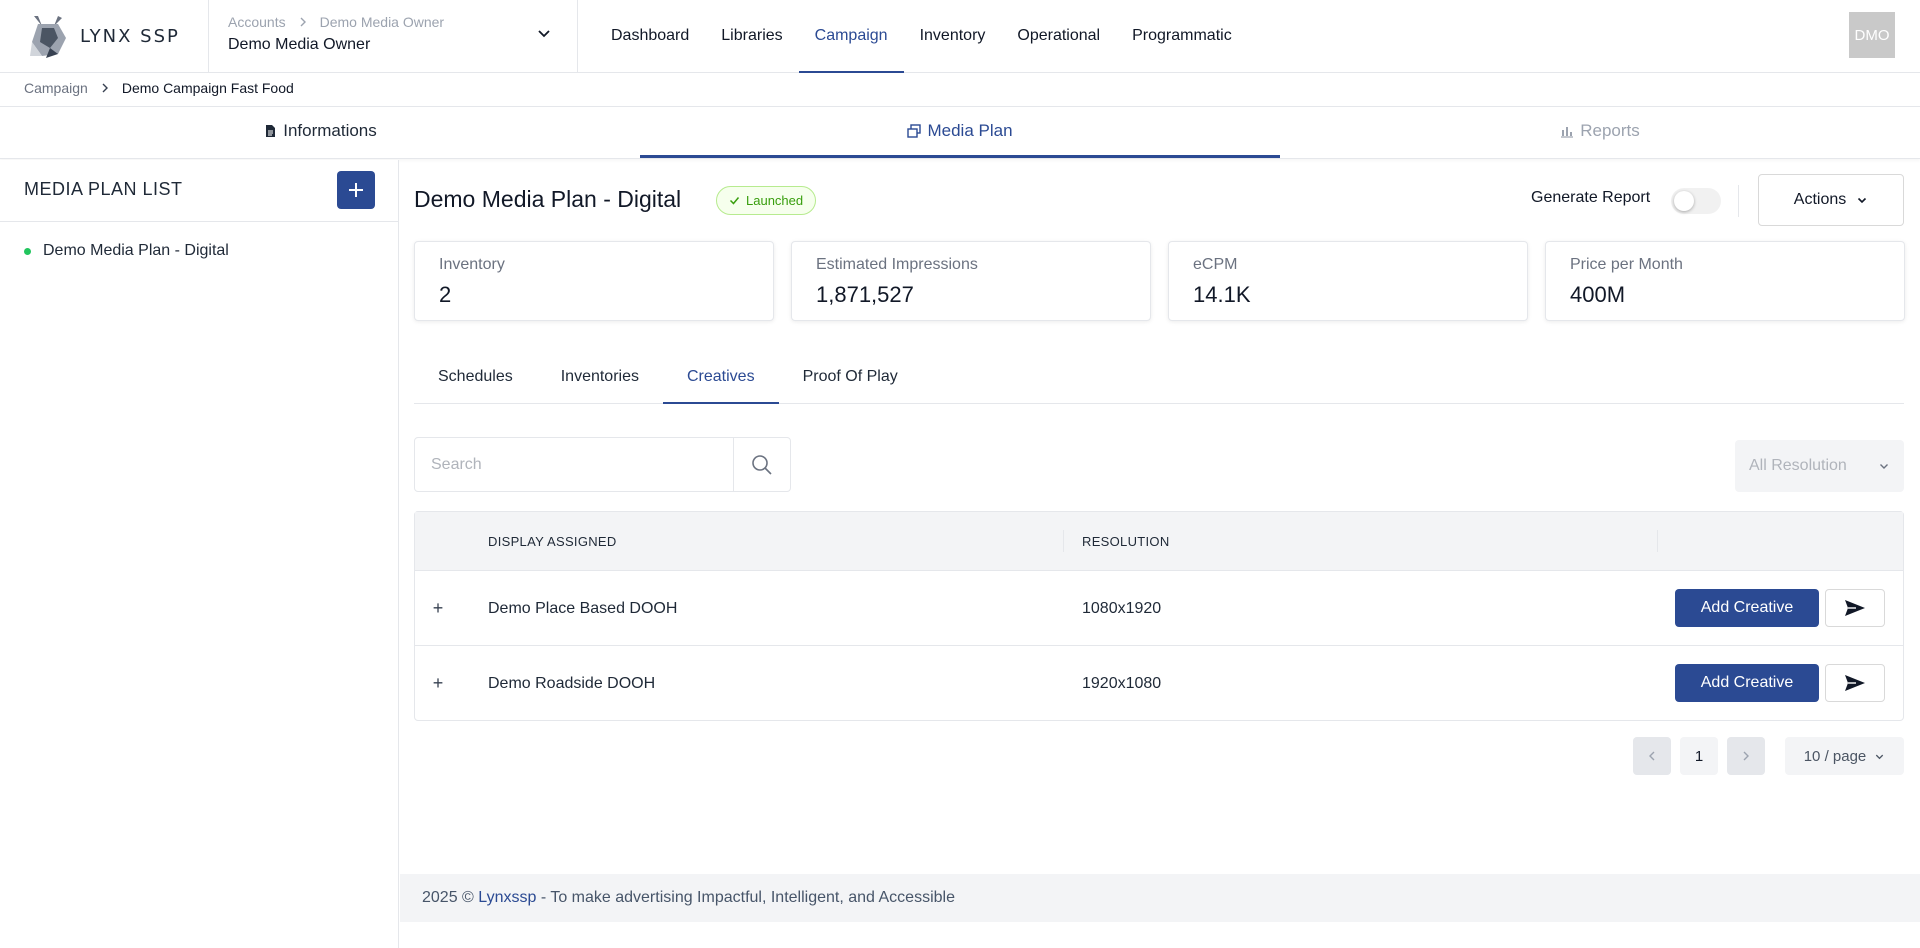 This screenshot has height=948, width=1920. I want to click on brand-logo: LYNX SSP, so click(104, 36).